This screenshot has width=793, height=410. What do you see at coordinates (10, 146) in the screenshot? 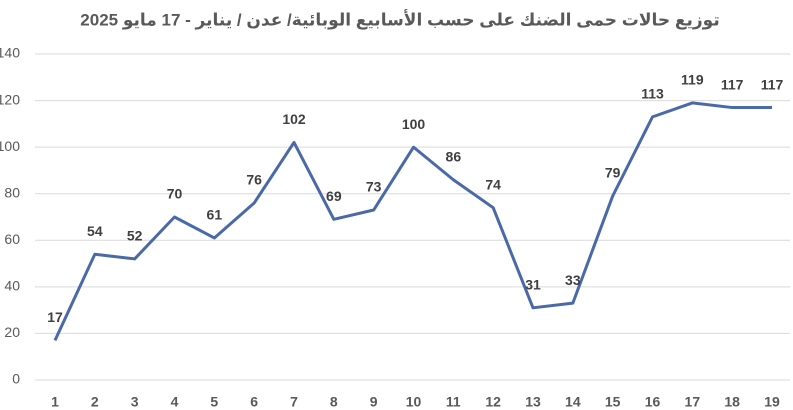
I see `y-tick-label: 100` at bounding box center [10, 146].